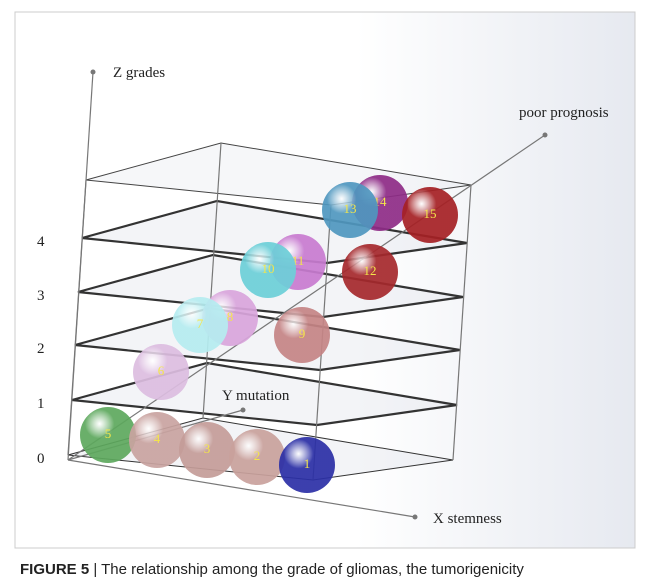  I want to click on levels: 0 1 2 3 4, so click(41, 350).